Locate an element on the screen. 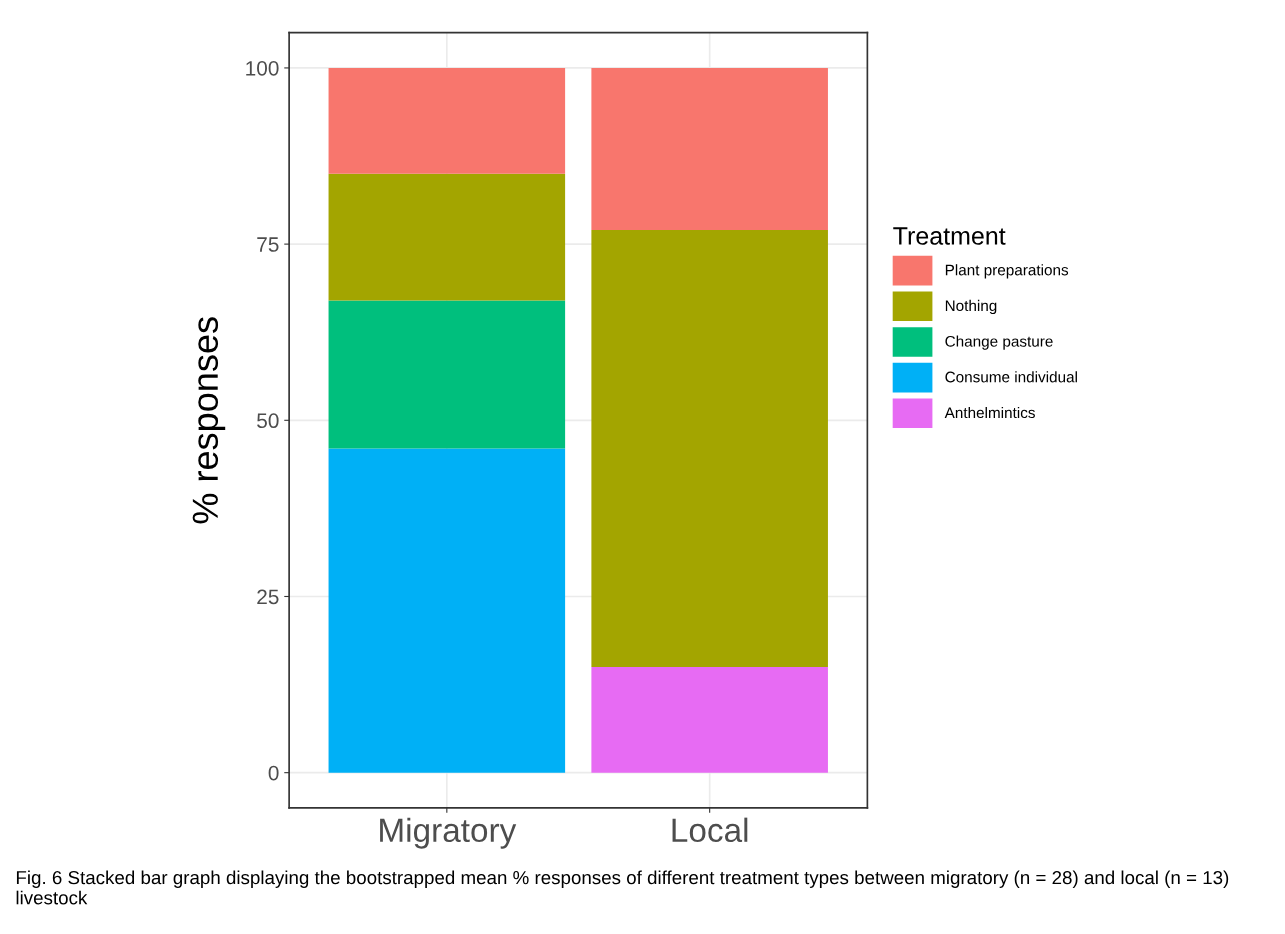 The image size is (1285, 934). x-tick-label: Local is located at coordinates (710, 830).